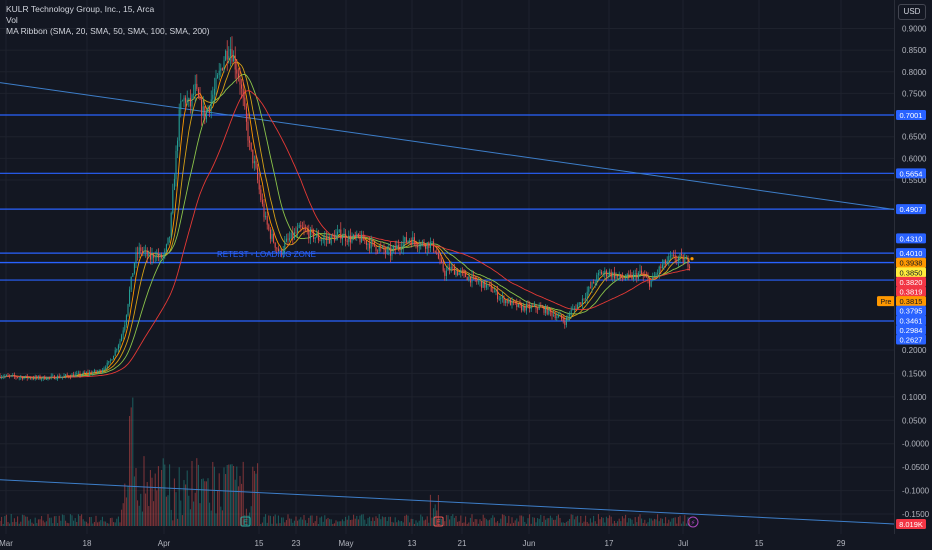 The height and width of the screenshot is (550, 932). I want to click on y-tick-label: 0.8000, so click(914, 72).